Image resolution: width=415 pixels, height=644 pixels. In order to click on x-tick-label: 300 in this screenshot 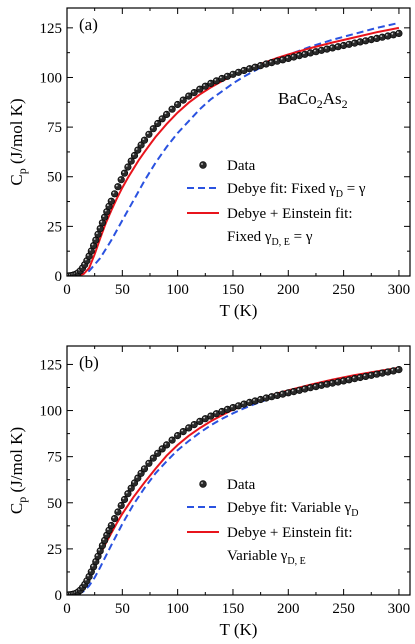, I will do `click(399, 290)`.